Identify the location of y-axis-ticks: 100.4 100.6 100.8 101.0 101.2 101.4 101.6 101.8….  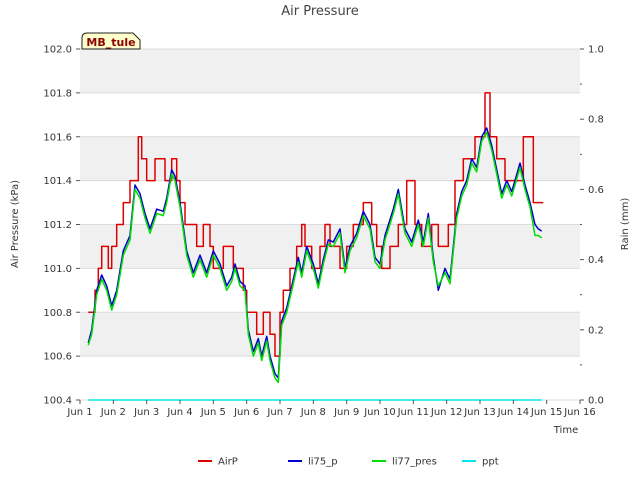
(61, 226).